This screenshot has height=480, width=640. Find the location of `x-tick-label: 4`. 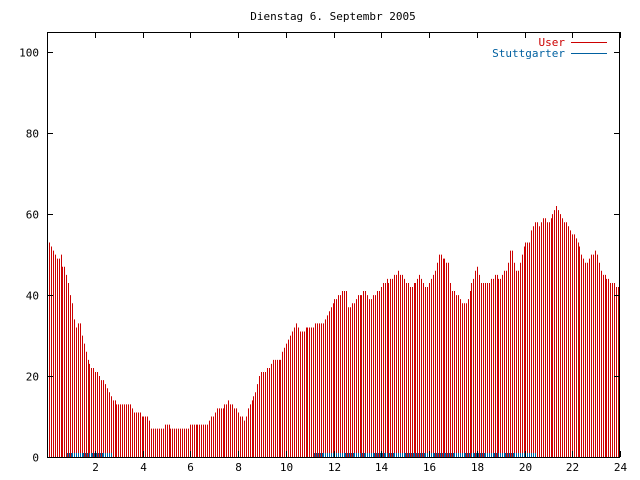

x-tick-label: 4 is located at coordinates (143, 467).